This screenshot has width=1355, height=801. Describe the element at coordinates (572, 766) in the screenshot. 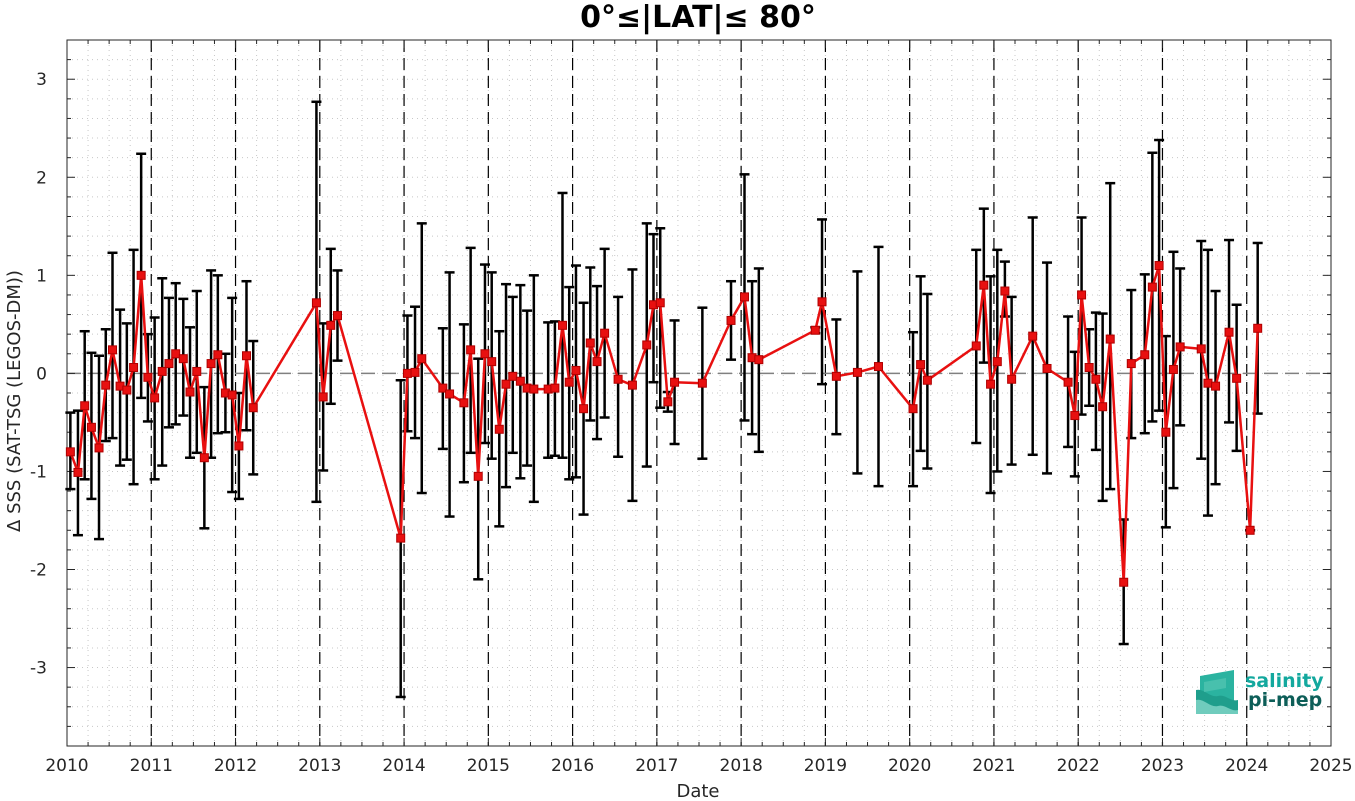

I see `x-tick-label: 2016` at that location.